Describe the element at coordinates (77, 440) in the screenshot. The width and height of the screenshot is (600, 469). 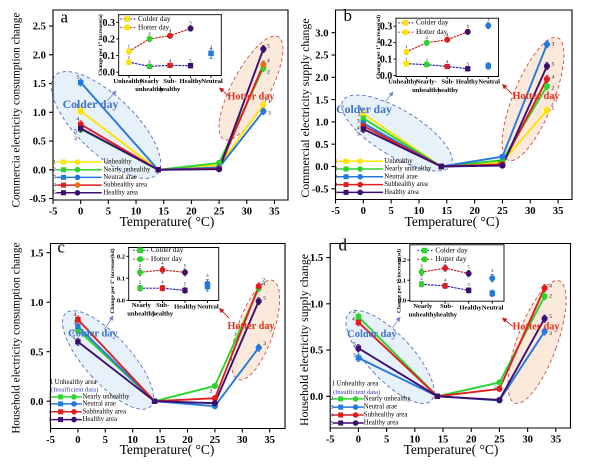
I see `svg-text: 0` at that location.